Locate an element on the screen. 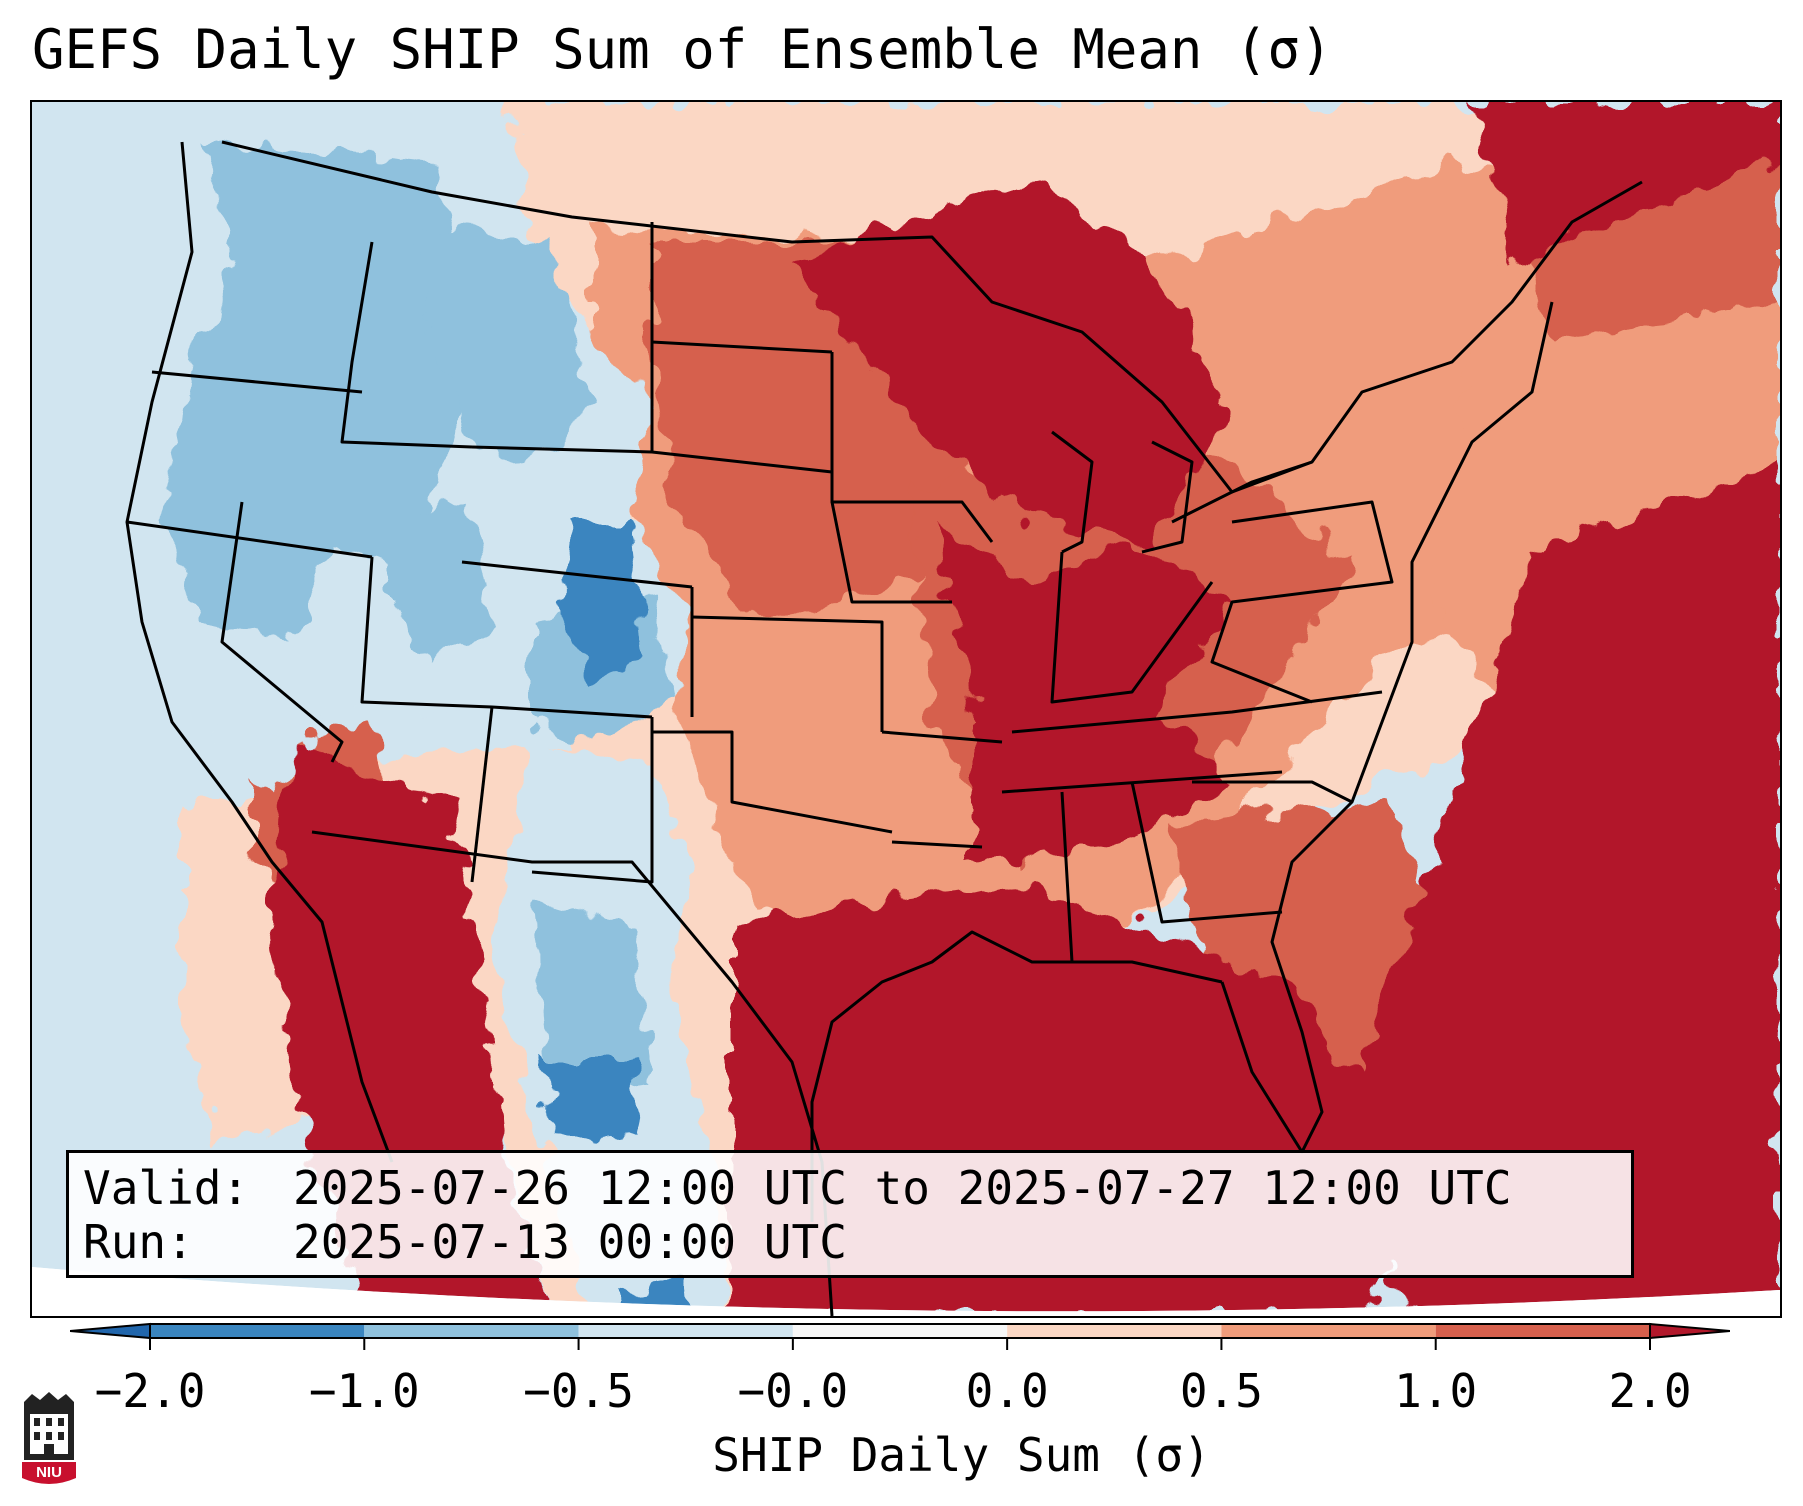 The width and height of the screenshot is (1803, 1506). wa-or is located at coordinates (257, 382).